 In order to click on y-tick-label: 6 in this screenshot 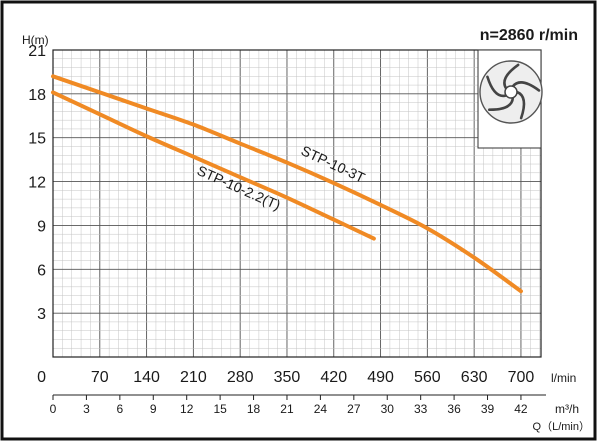, I will do `click(41, 270)`.